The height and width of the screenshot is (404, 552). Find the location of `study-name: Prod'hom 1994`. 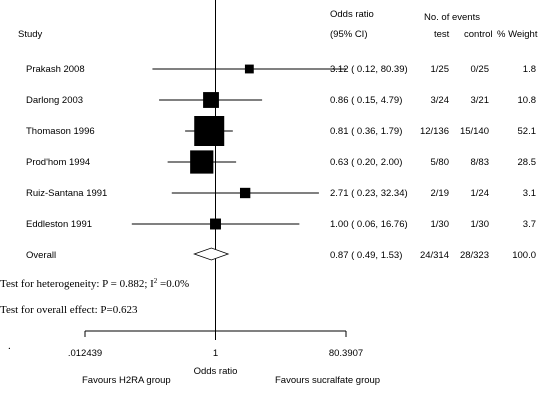

study-name: Prod'hom 1994 is located at coordinates (58, 162).